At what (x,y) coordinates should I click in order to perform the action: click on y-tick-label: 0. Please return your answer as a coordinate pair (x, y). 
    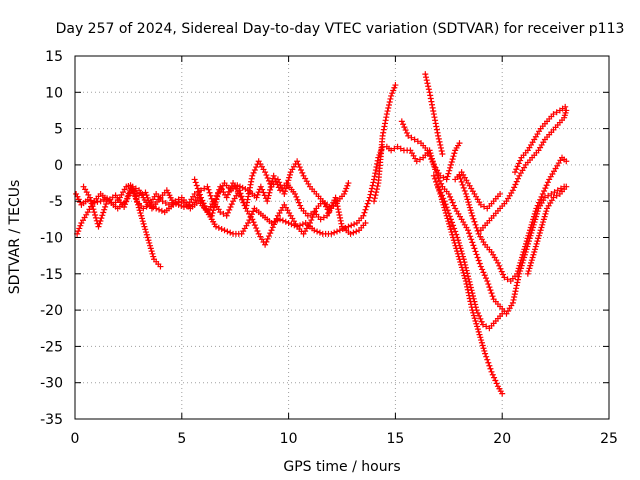
    Looking at the image, I should click on (58, 166).